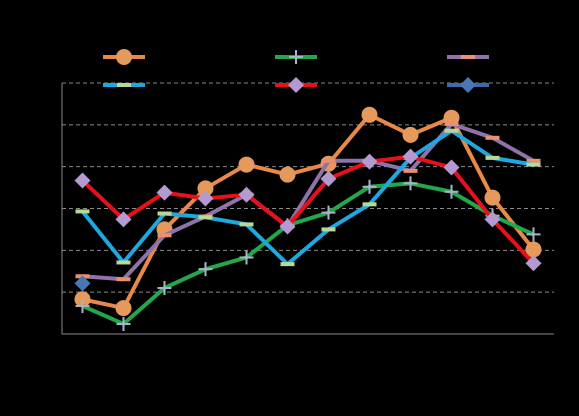 The image size is (579, 416). What do you see at coordinates (50, 333) in the screenshot?
I see `y-tick-label: 0` at bounding box center [50, 333].